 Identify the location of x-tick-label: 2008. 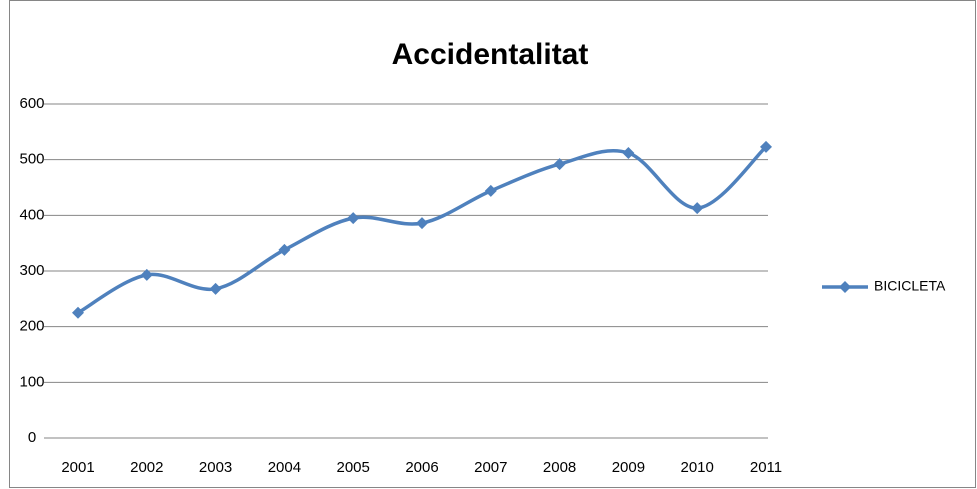
(559, 467).